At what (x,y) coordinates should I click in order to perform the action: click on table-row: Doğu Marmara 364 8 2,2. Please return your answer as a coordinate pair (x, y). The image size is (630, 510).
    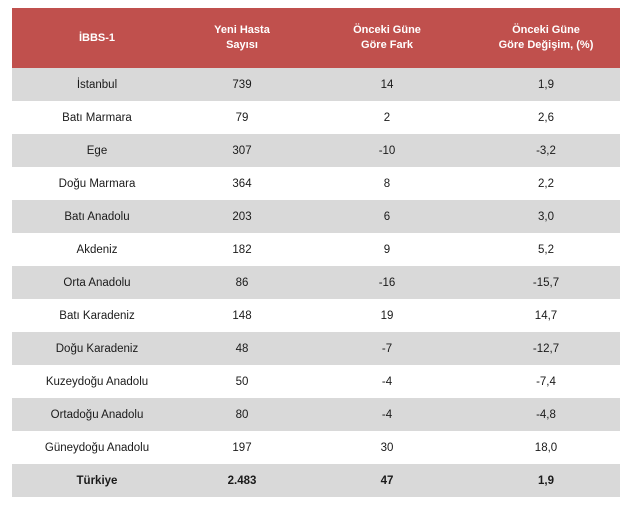
    Looking at the image, I should click on (316, 183).